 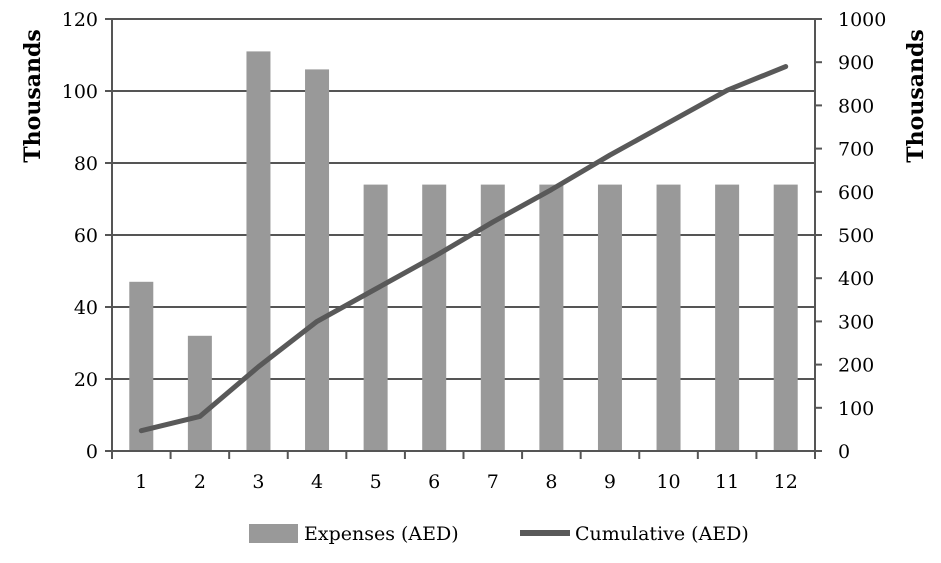 What do you see at coordinates (551, 482) in the screenshot?
I see `x-tick-label: 8` at bounding box center [551, 482].